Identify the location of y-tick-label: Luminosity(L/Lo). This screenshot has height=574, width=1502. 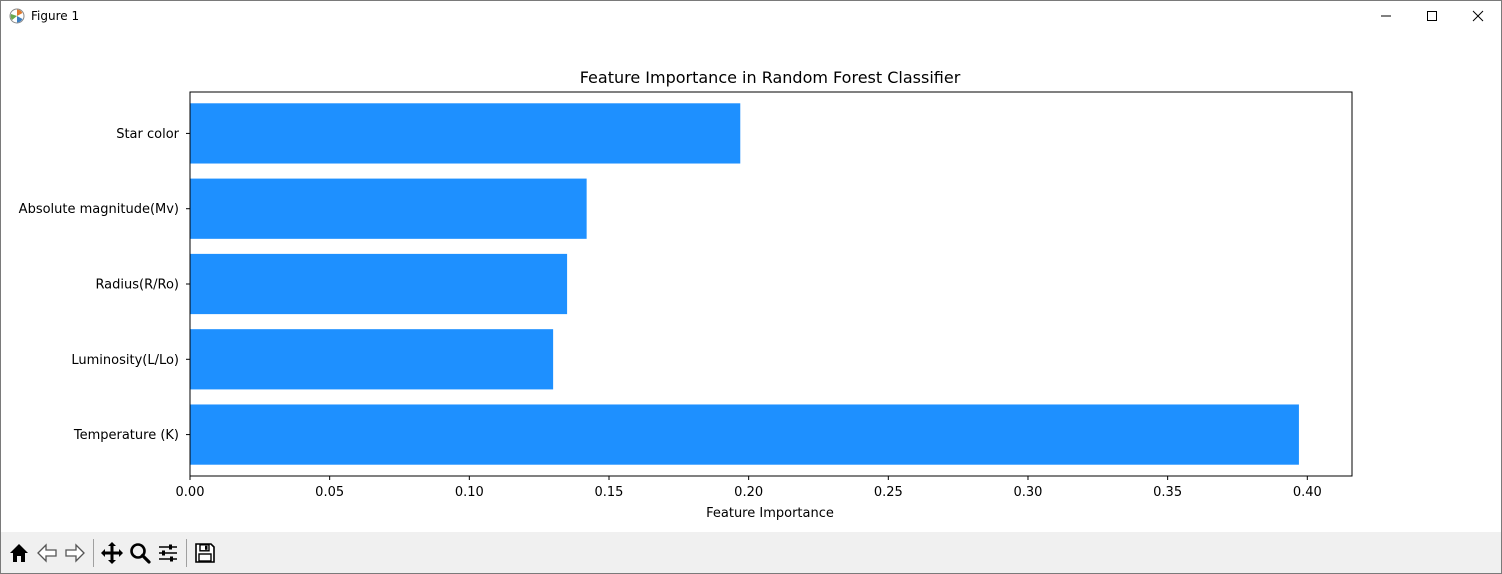
(125, 360).